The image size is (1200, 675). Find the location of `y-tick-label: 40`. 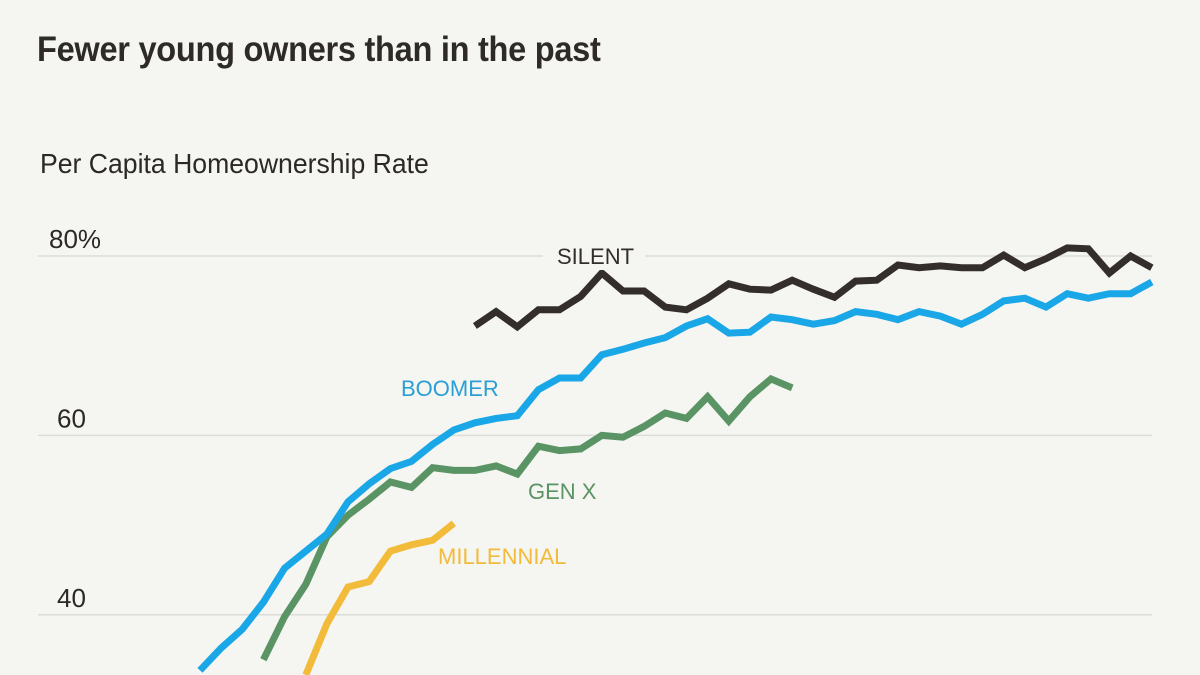

y-tick-label: 40 is located at coordinates (71, 598).